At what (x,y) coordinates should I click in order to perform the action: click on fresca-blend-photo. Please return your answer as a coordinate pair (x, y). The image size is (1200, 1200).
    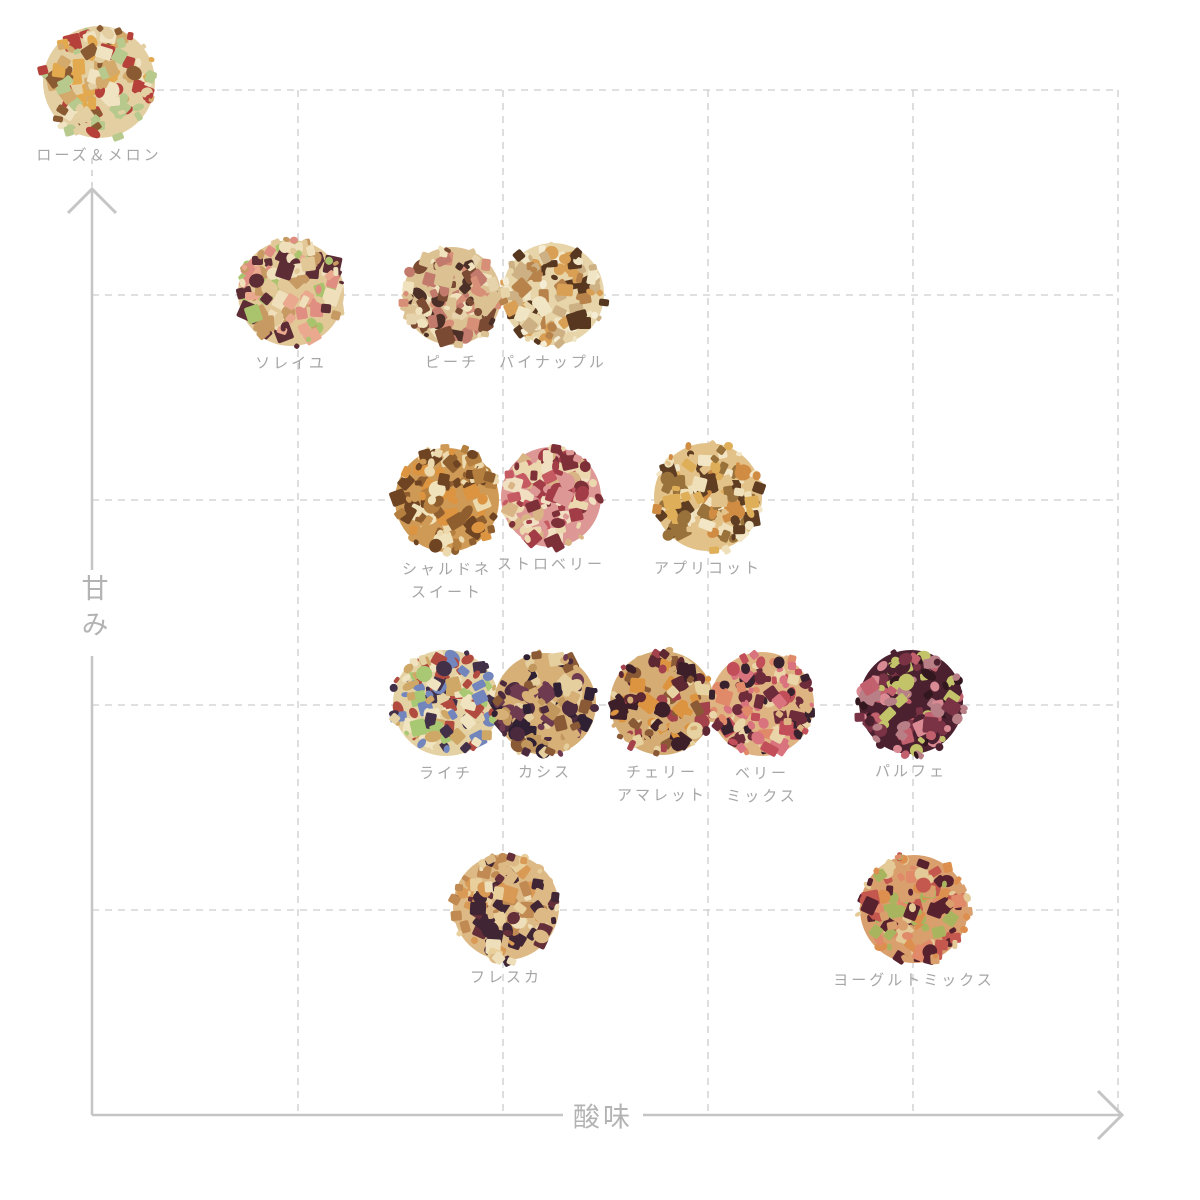
    Looking at the image, I should click on (504, 909).